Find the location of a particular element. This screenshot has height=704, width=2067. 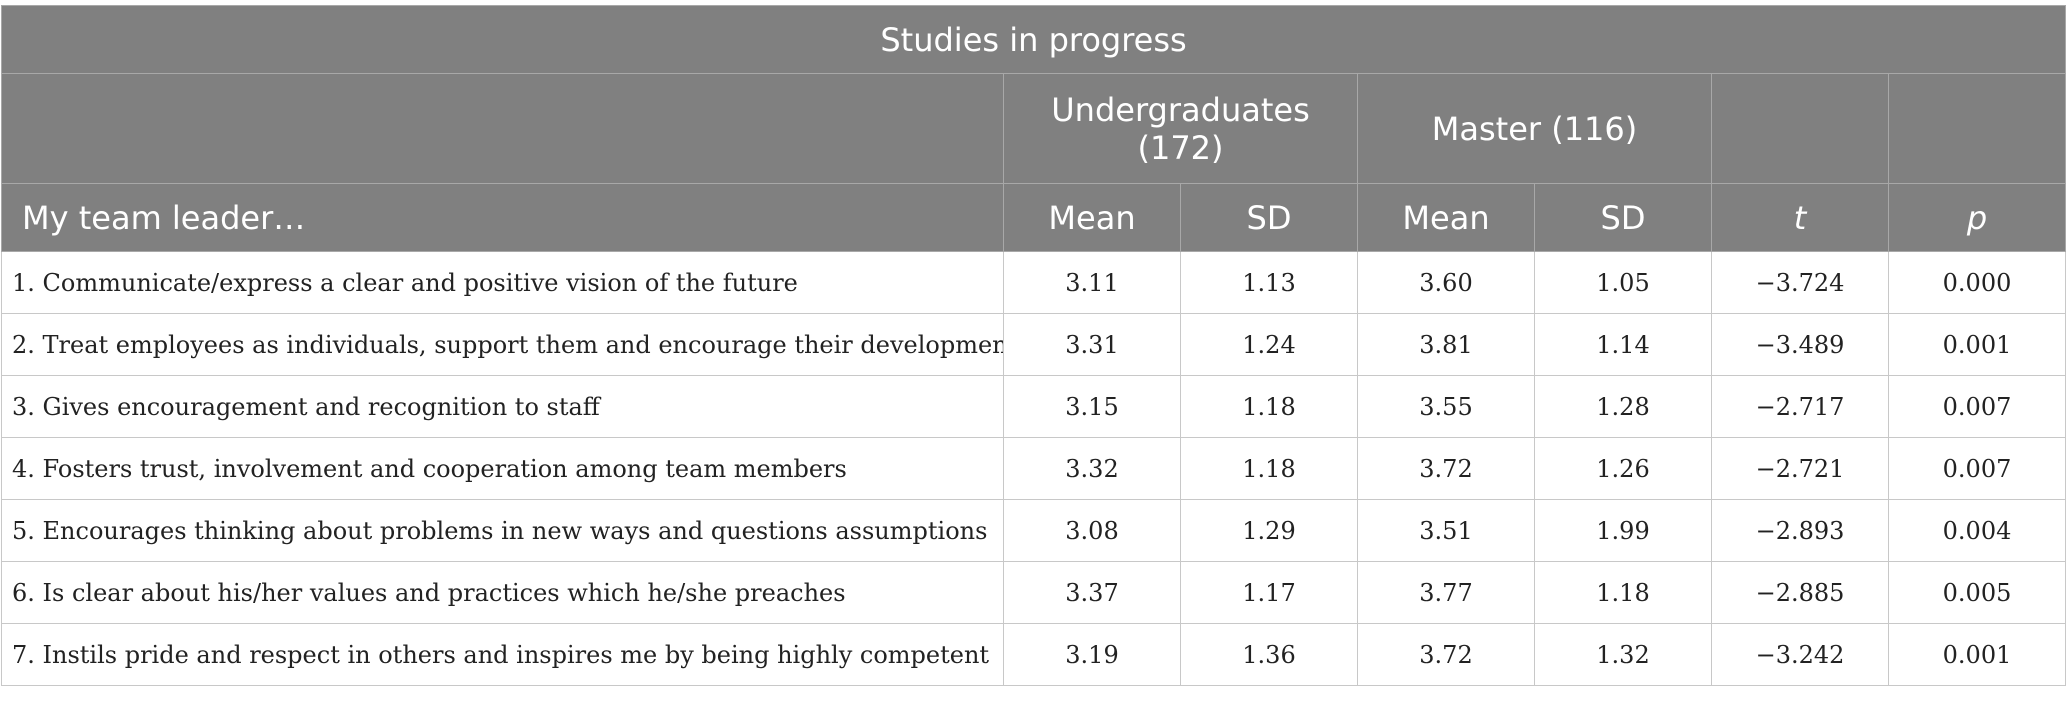

column-header-ug-sd: SD is located at coordinates (1269, 217).